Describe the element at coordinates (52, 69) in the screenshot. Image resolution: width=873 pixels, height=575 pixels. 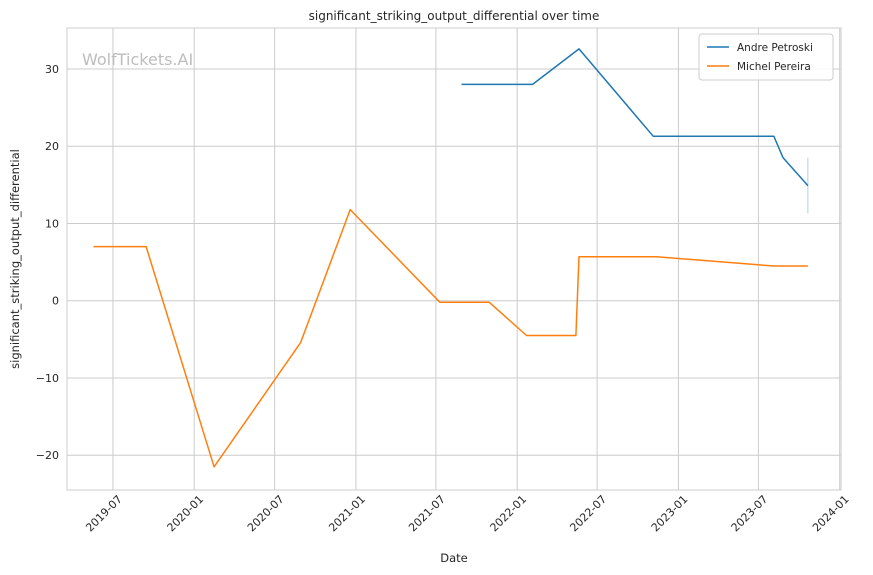
I see `y-tick-label: 30` at that location.